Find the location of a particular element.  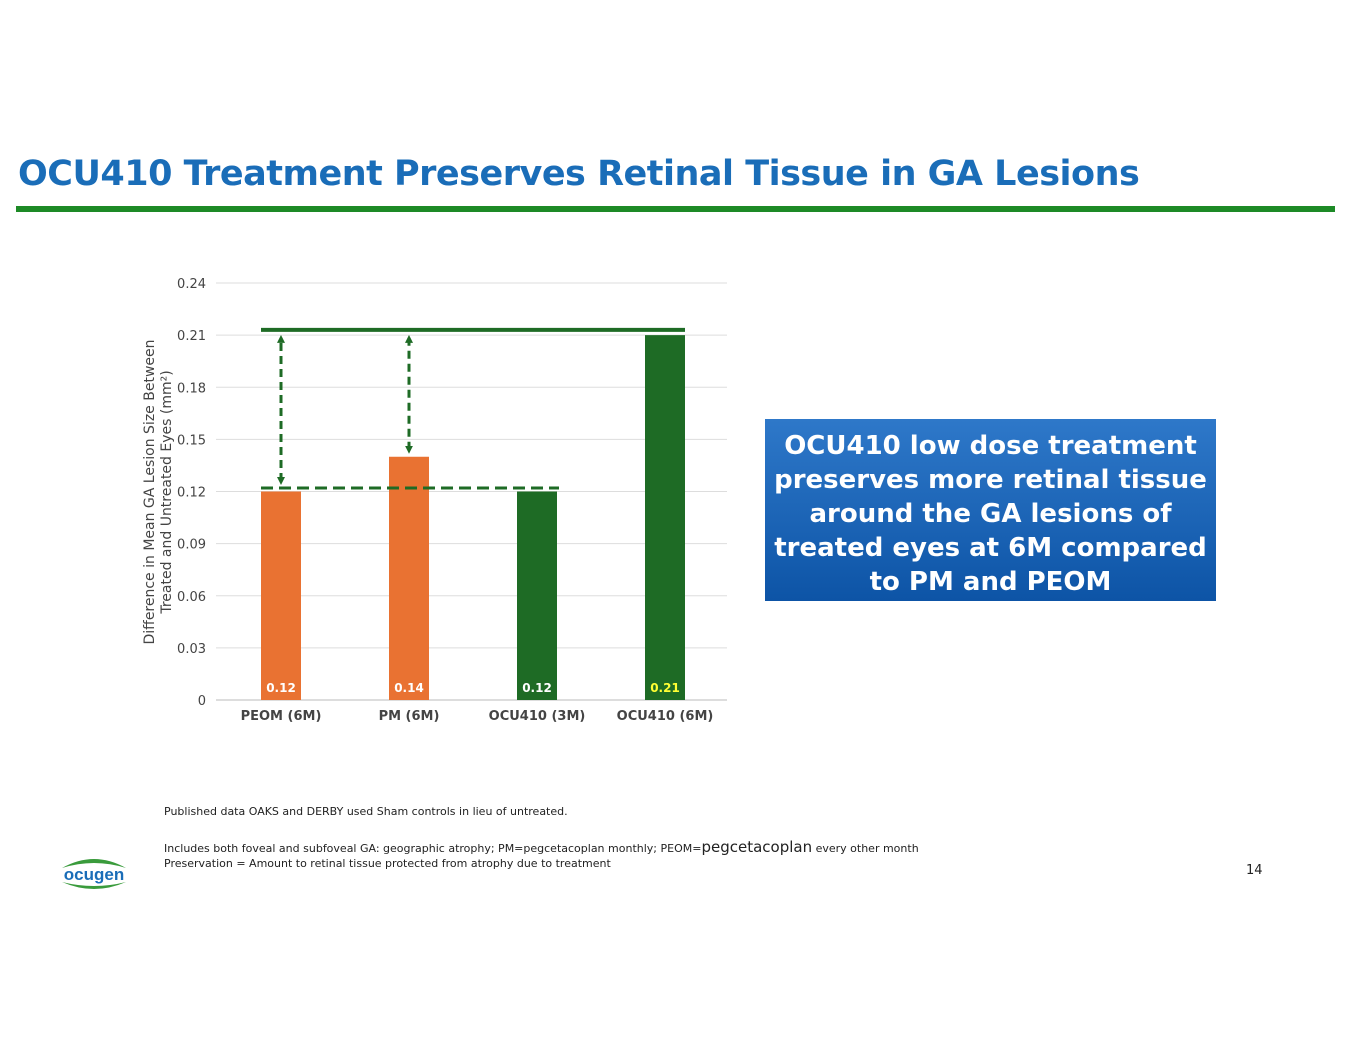

y-tick-label: 0.24 is located at coordinates (191, 284).